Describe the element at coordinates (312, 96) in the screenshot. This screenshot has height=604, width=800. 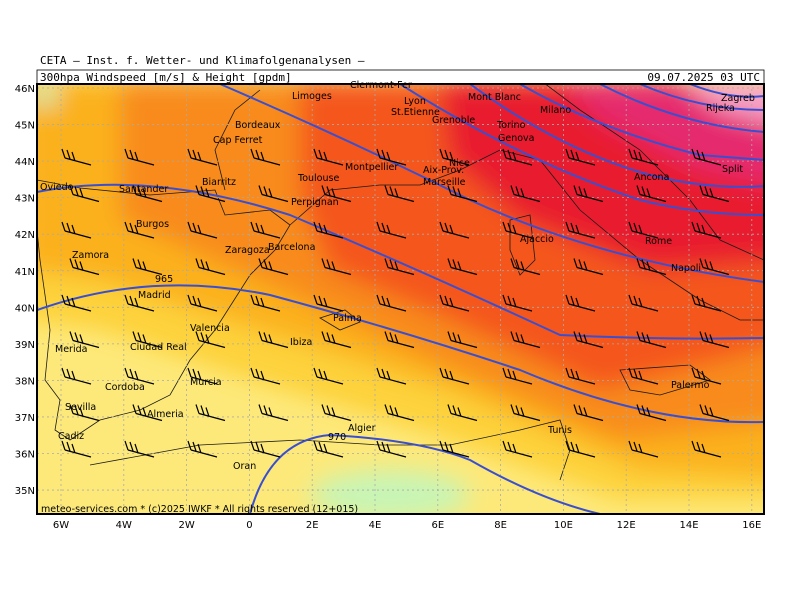
I see `place-name: Limoges` at that location.